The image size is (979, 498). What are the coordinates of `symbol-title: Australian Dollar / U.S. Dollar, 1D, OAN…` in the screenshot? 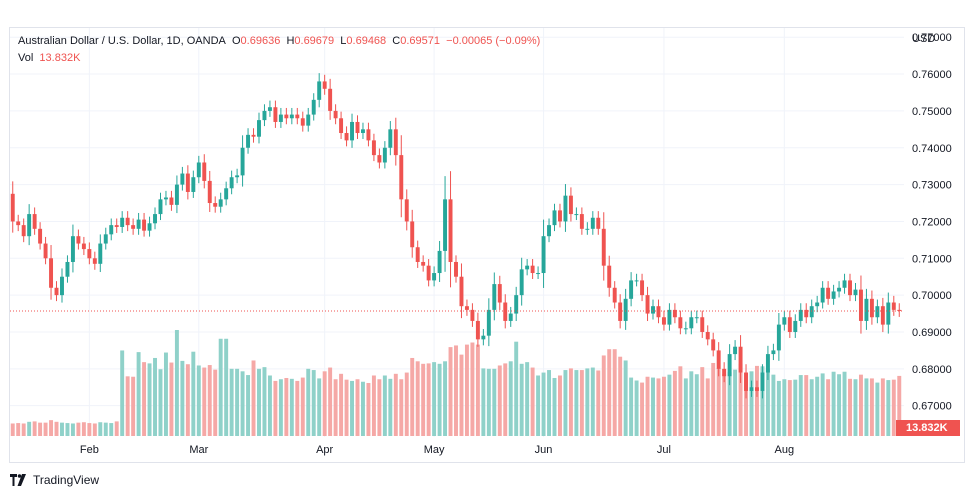 It's located at (122, 41).